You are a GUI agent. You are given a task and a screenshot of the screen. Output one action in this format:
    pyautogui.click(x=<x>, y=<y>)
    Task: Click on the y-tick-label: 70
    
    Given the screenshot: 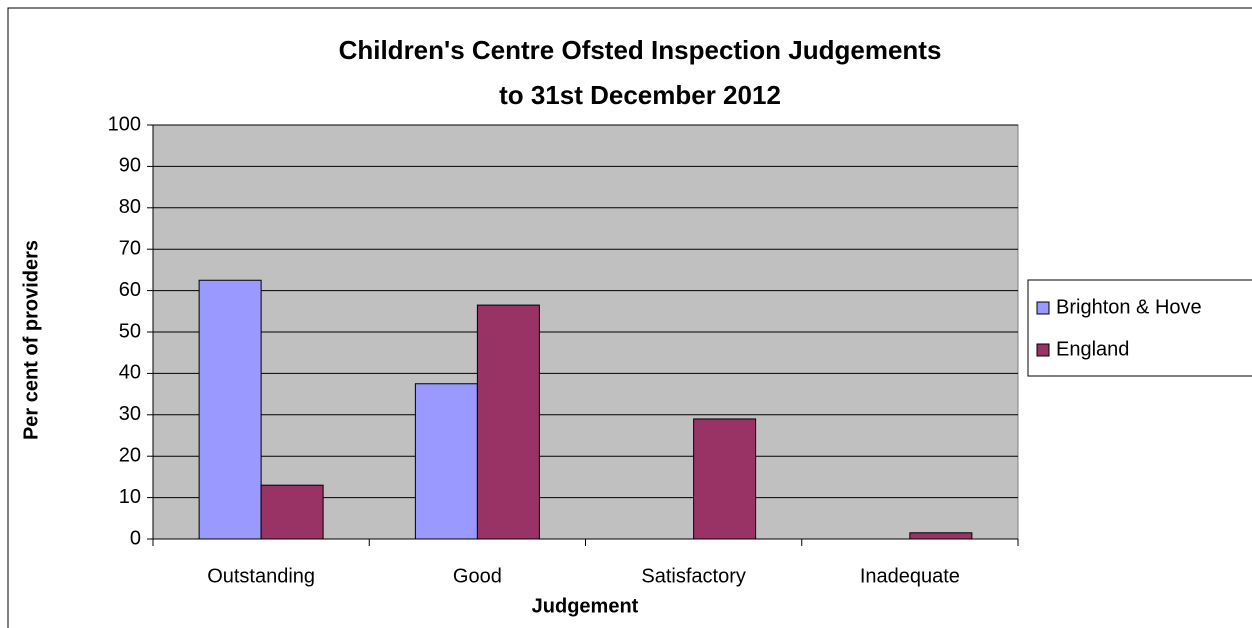 What is the action you would take?
    pyautogui.click(x=130, y=248)
    